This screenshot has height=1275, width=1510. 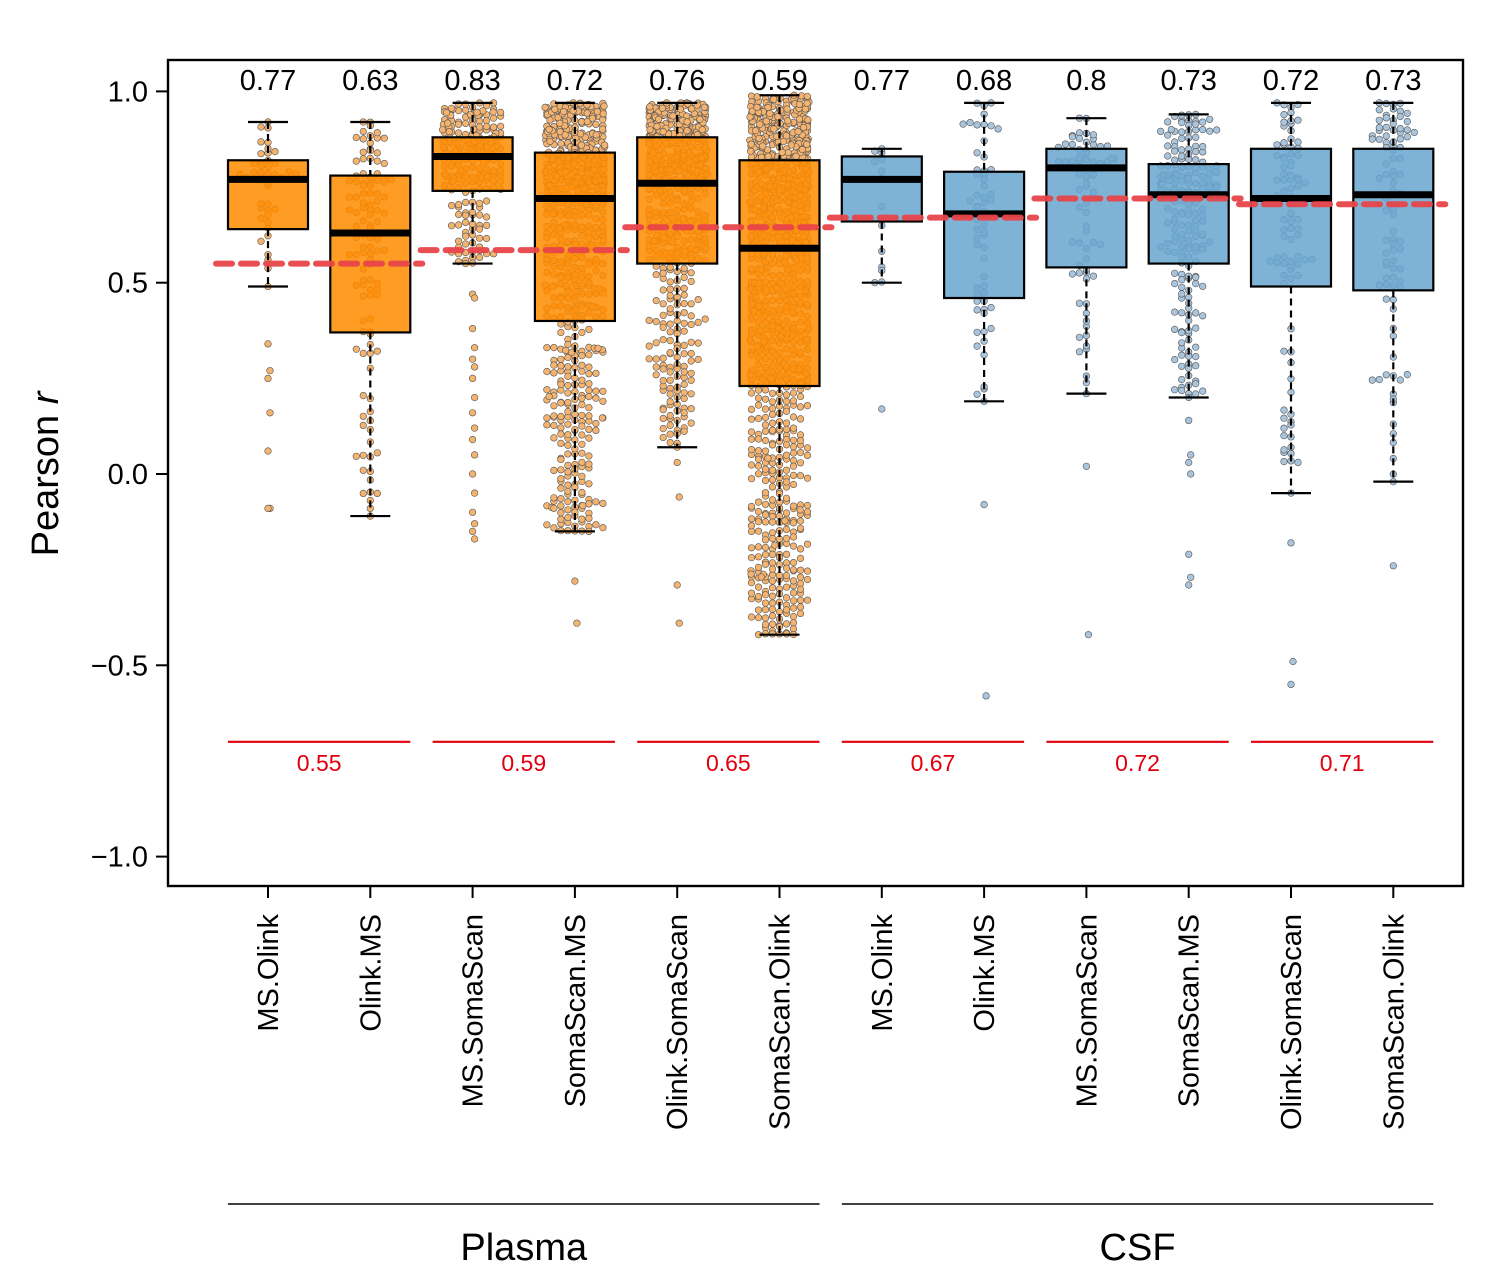 I want to click on box-olink-ms, so click(x=984, y=235).